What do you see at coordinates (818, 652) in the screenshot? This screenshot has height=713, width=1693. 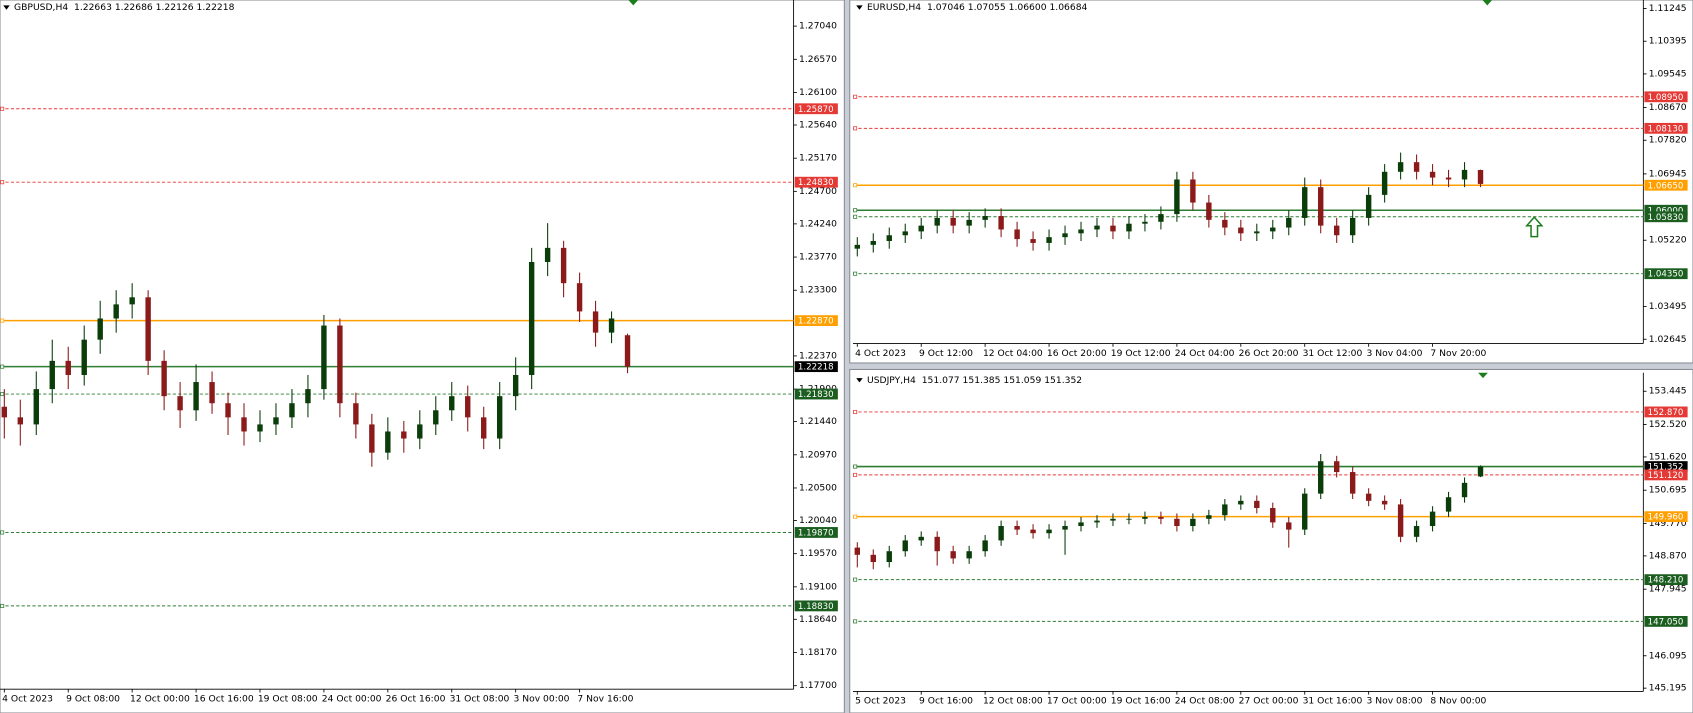 I see `y-tick-label: 1.18170` at bounding box center [818, 652].